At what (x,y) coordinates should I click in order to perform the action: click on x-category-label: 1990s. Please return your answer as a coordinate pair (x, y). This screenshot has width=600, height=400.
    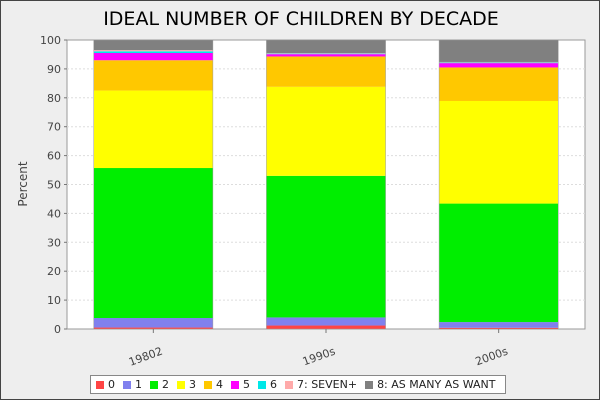
    Looking at the image, I should click on (319, 357).